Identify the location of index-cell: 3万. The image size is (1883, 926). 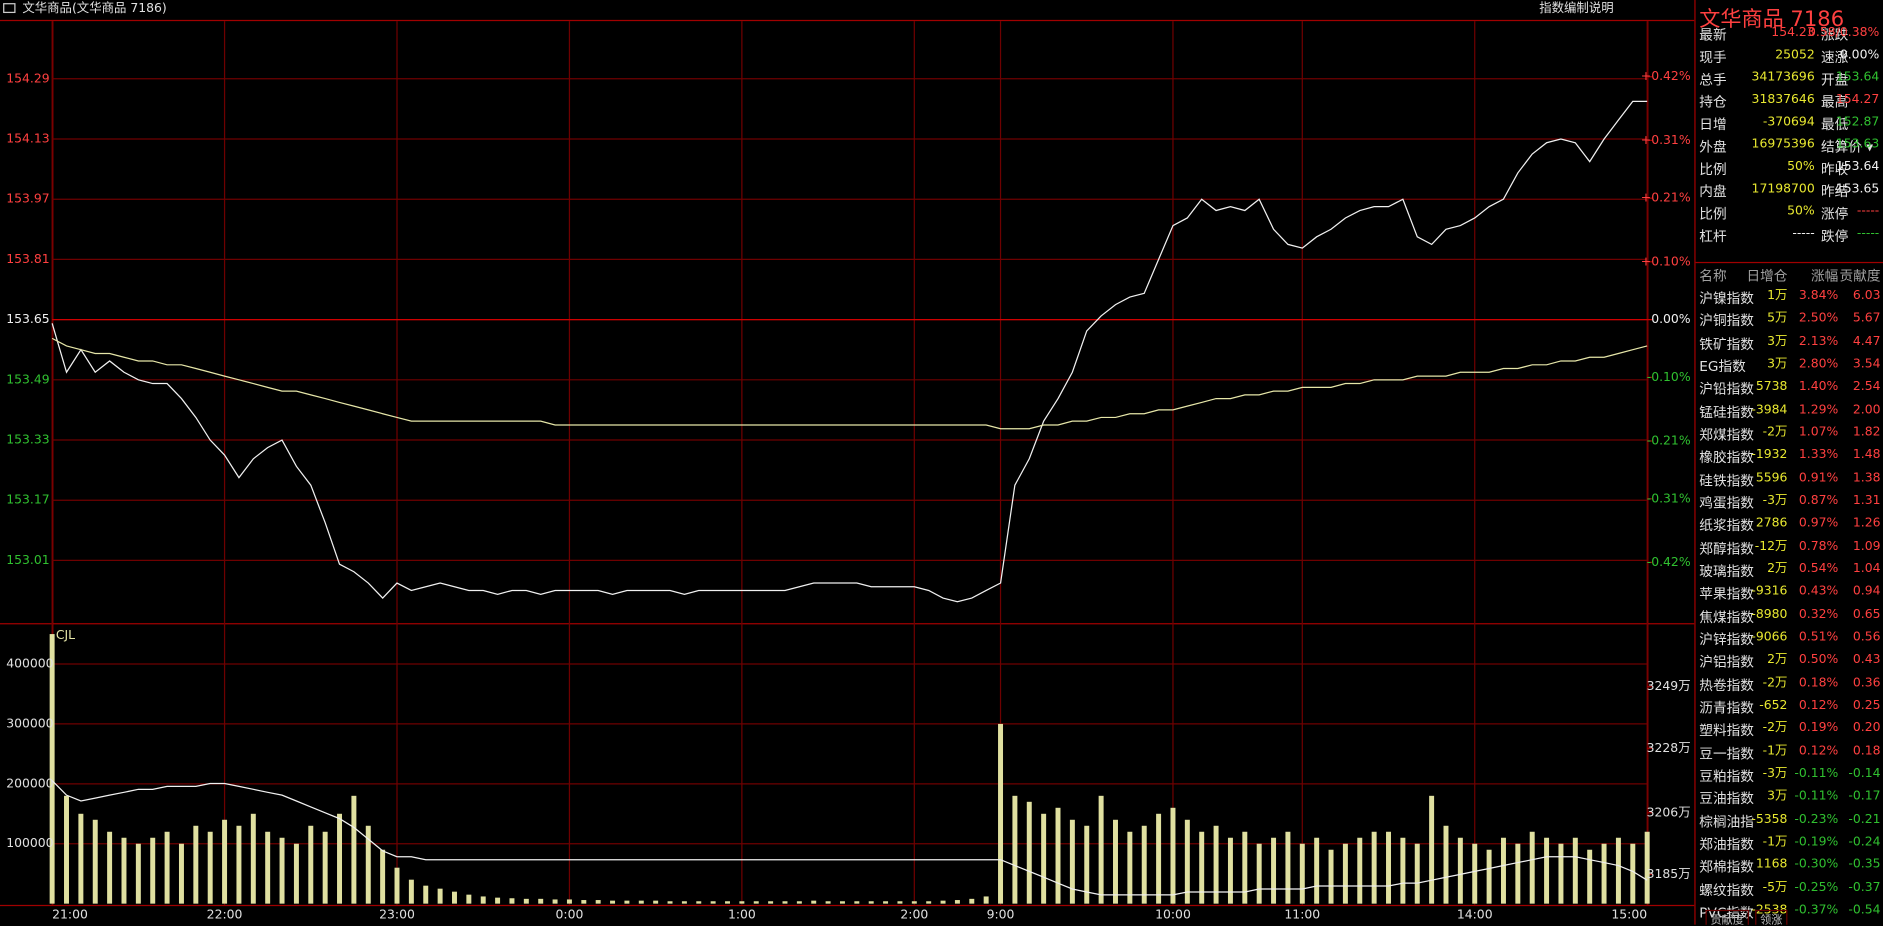
(1777, 796).